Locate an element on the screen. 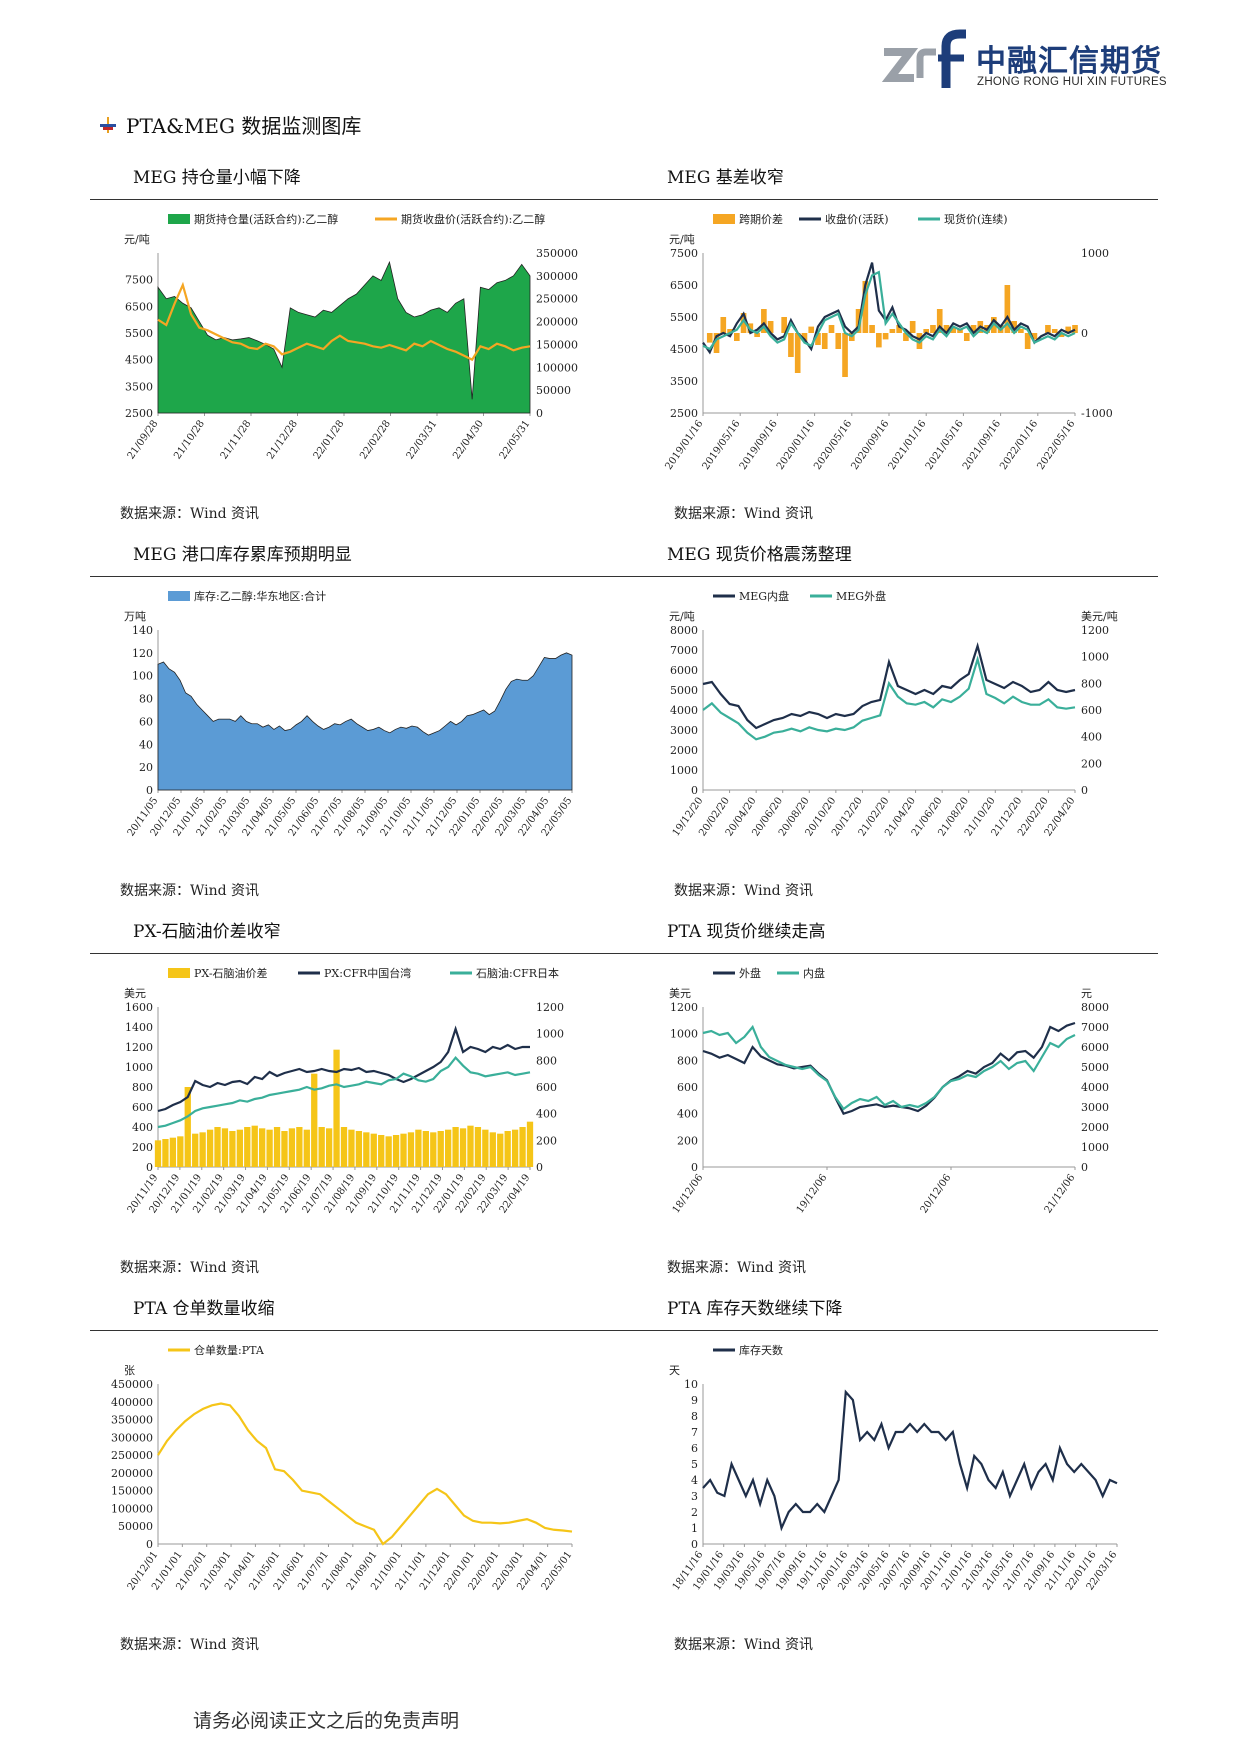 The height and width of the screenshot is (1755, 1241). bullet-icon is located at coordinates (108, 124).